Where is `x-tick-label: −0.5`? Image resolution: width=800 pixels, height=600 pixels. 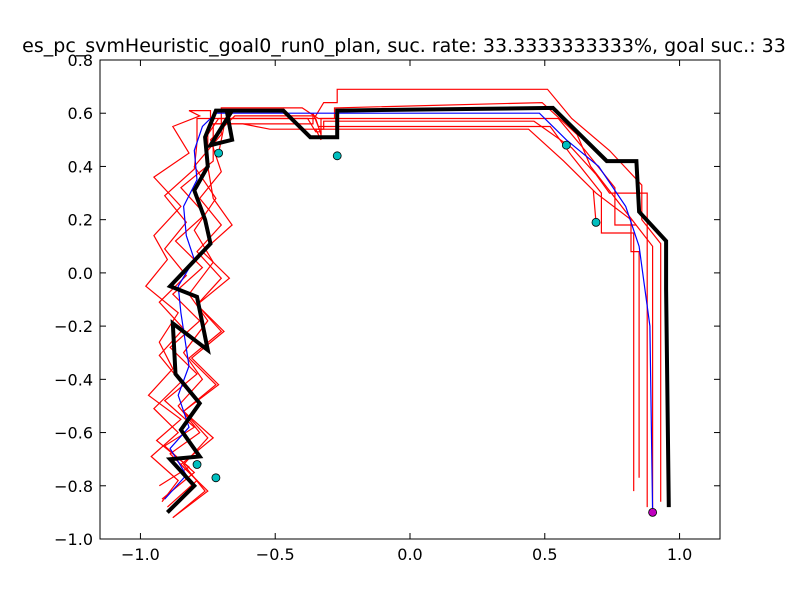
x-tick-label: −0.5 is located at coordinates (275, 554).